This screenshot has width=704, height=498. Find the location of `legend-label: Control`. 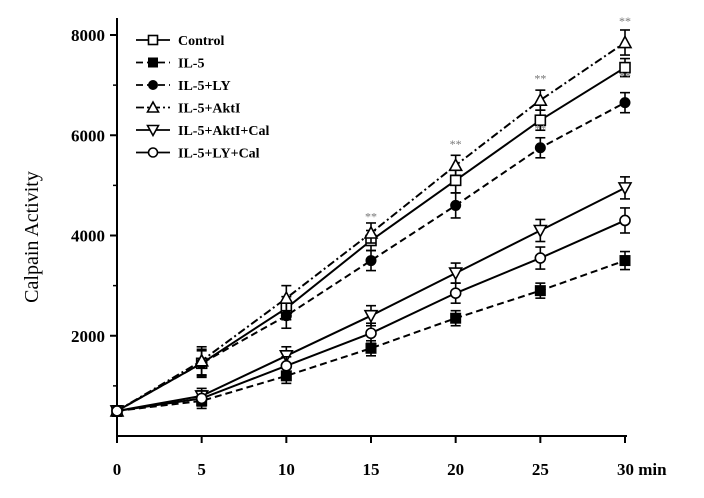

legend-label: Control is located at coordinates (201, 41).